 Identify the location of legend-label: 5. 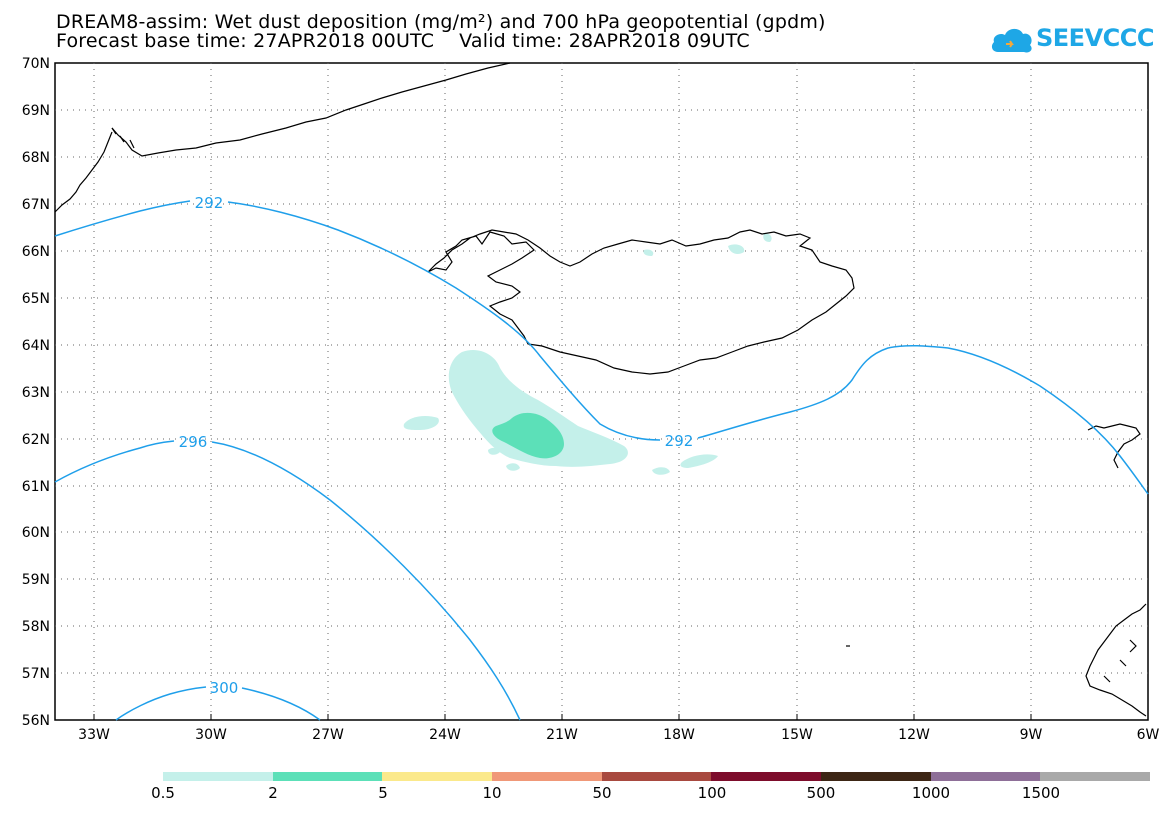
(383, 793).